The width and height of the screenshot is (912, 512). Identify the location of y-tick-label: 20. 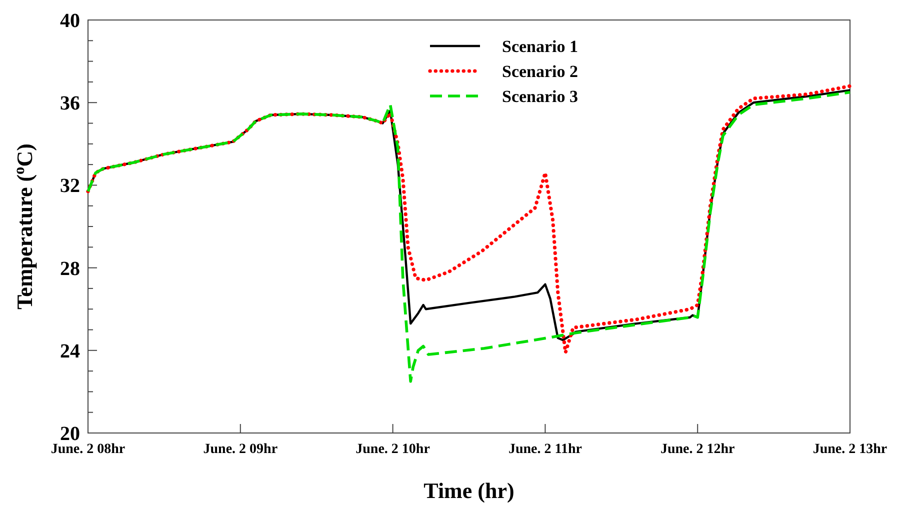
(70, 434).